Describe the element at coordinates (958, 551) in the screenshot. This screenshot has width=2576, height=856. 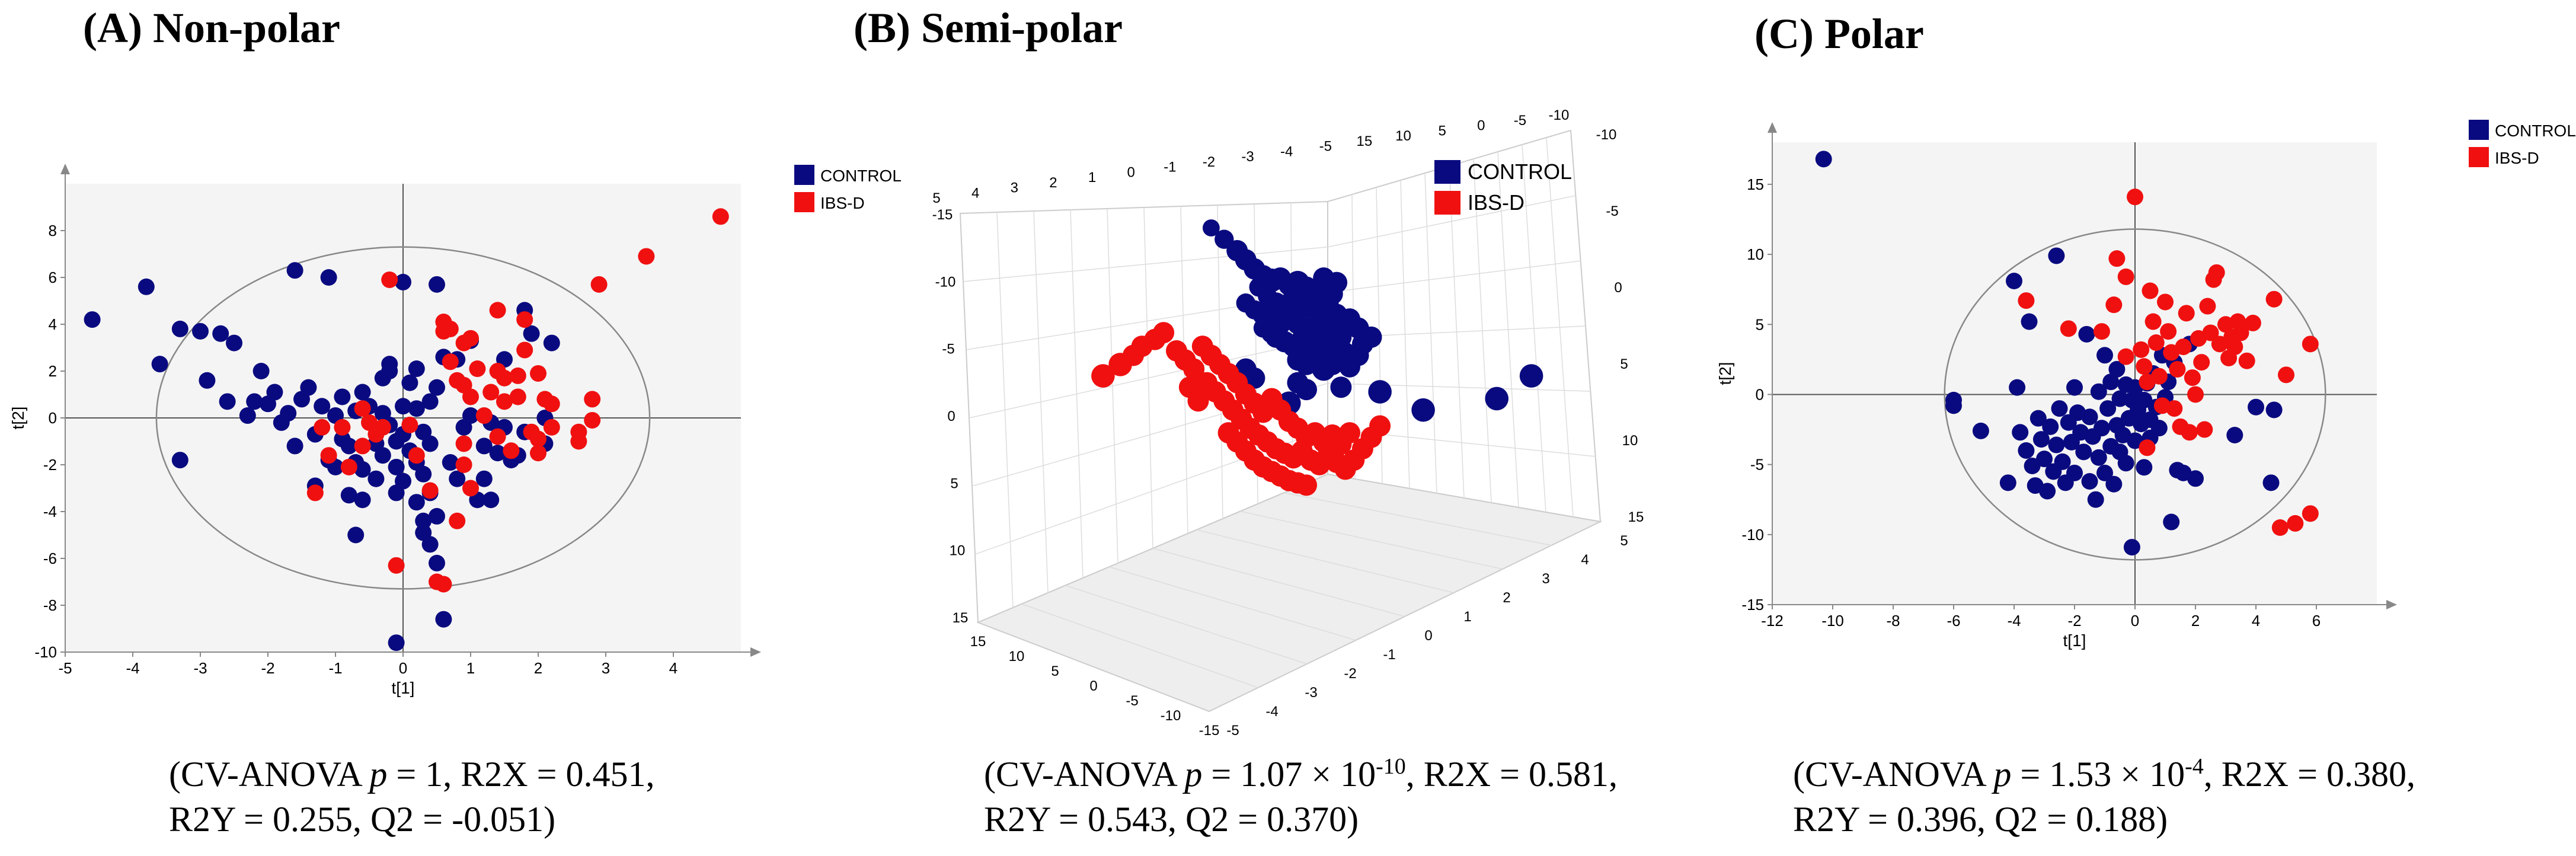
I see `left-tick-label: 10` at that location.